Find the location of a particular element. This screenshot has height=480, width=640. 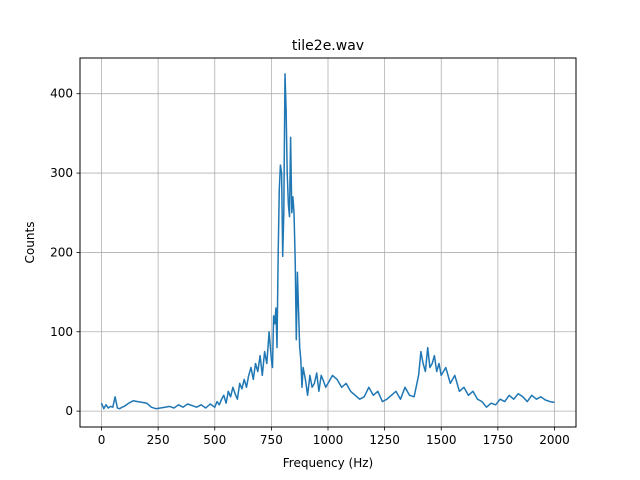

y-axis-ticks: 0 100 200 300 400 is located at coordinates (65, 252).